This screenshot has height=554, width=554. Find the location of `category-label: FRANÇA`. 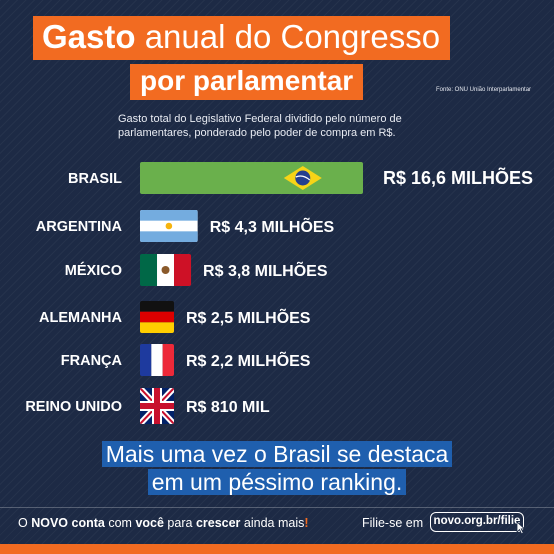

category-label: FRANÇA is located at coordinates (92, 361).